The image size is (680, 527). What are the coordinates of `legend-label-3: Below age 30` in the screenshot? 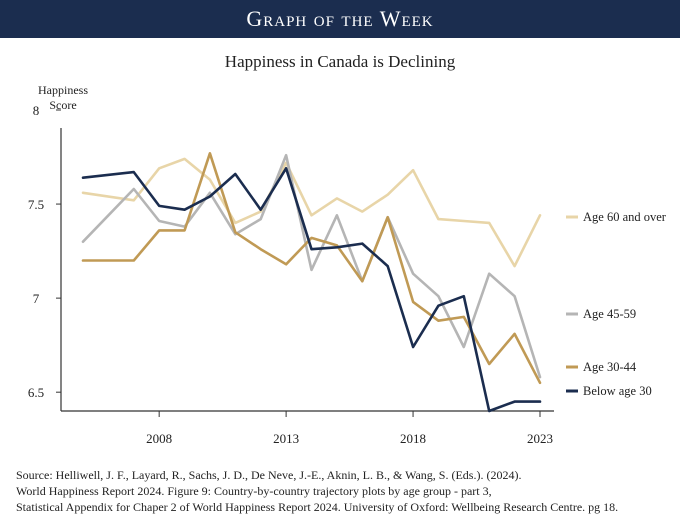 It's located at (617, 391).